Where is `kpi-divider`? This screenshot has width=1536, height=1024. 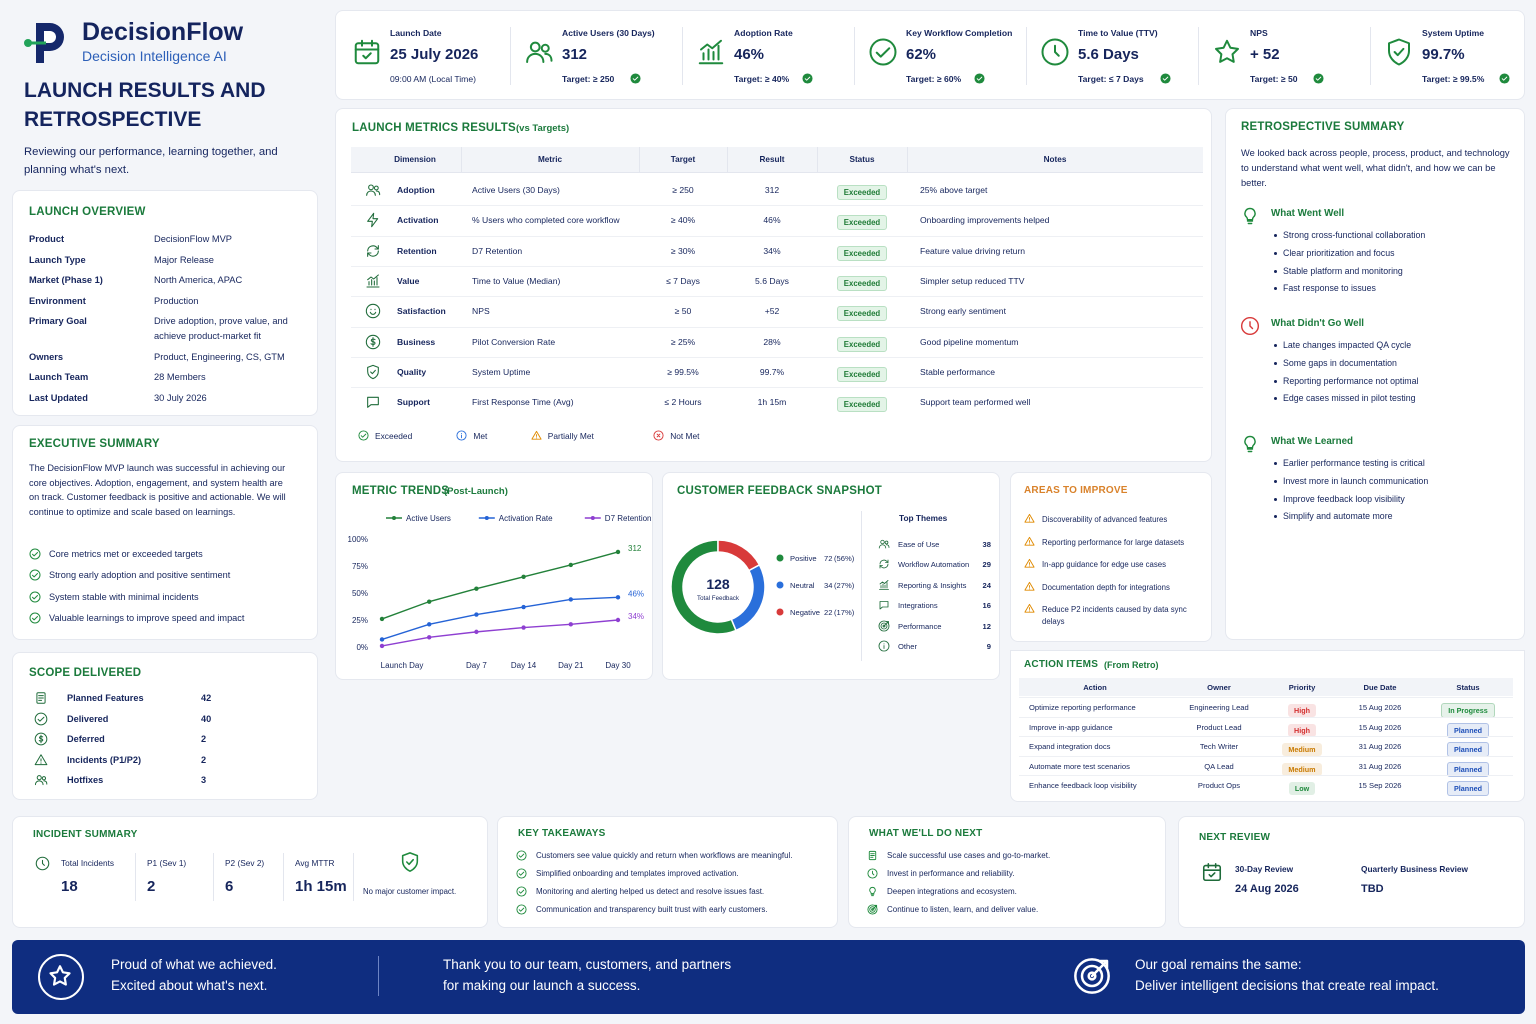 kpi-divider is located at coordinates (1198, 56).